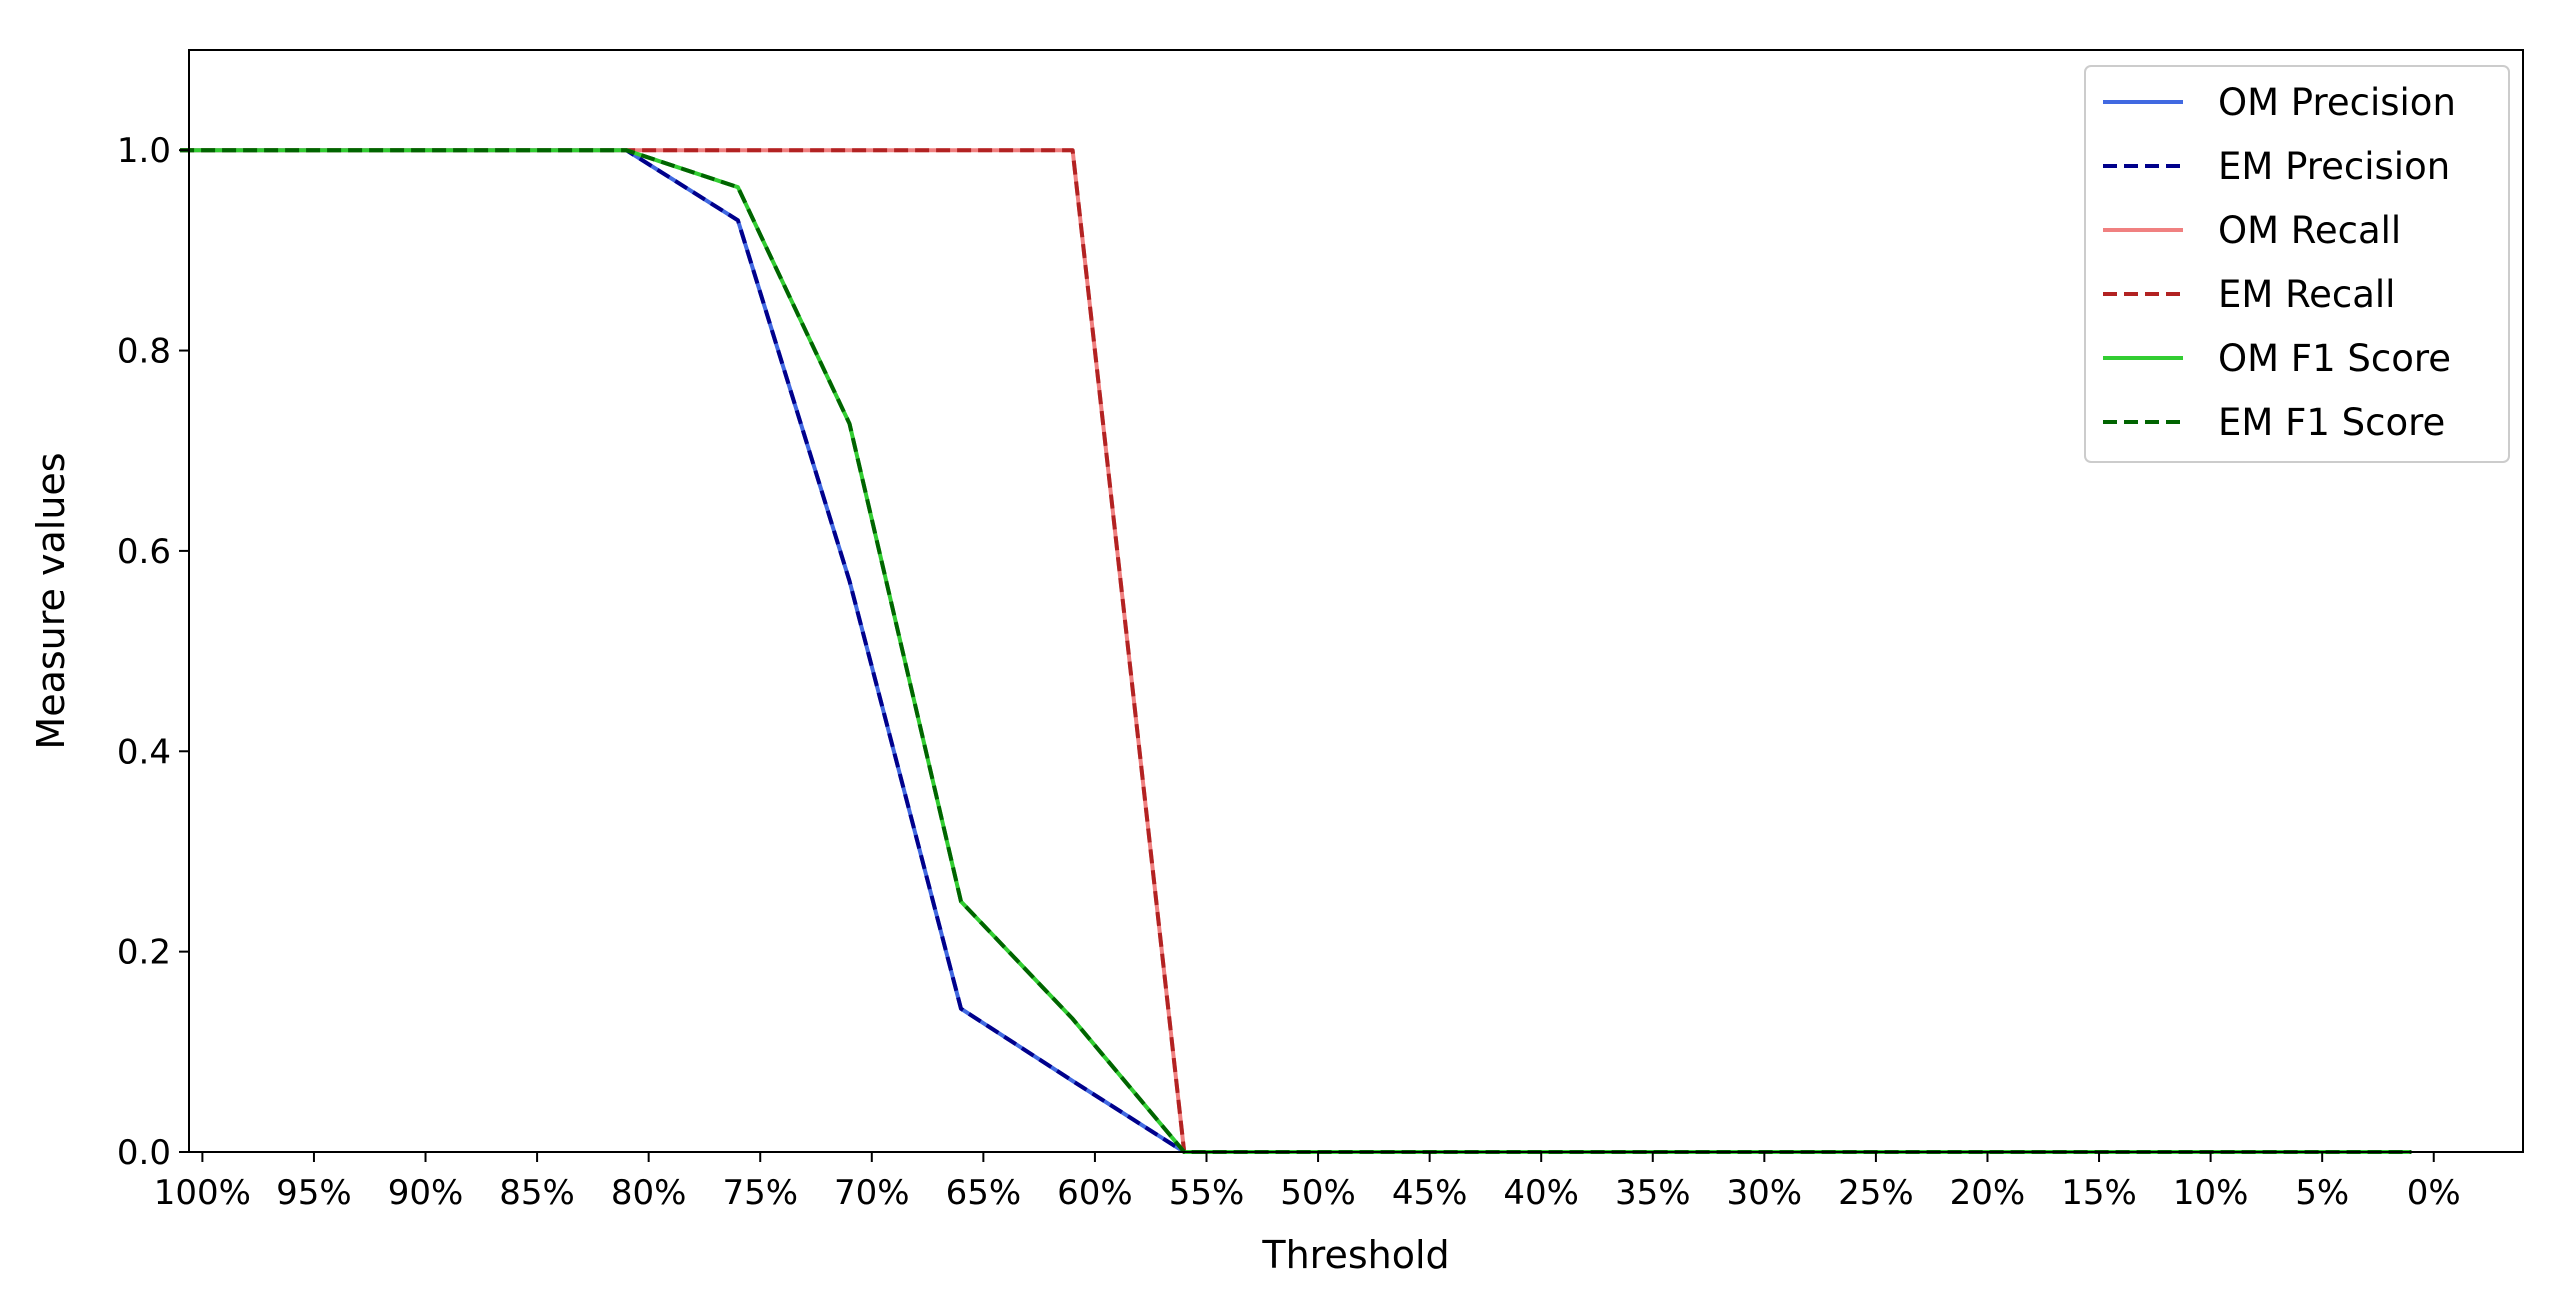 The image size is (2553, 1294). Describe the element at coordinates (1318, 1193) in the screenshot. I see `x-tick-label: 50%` at that location.